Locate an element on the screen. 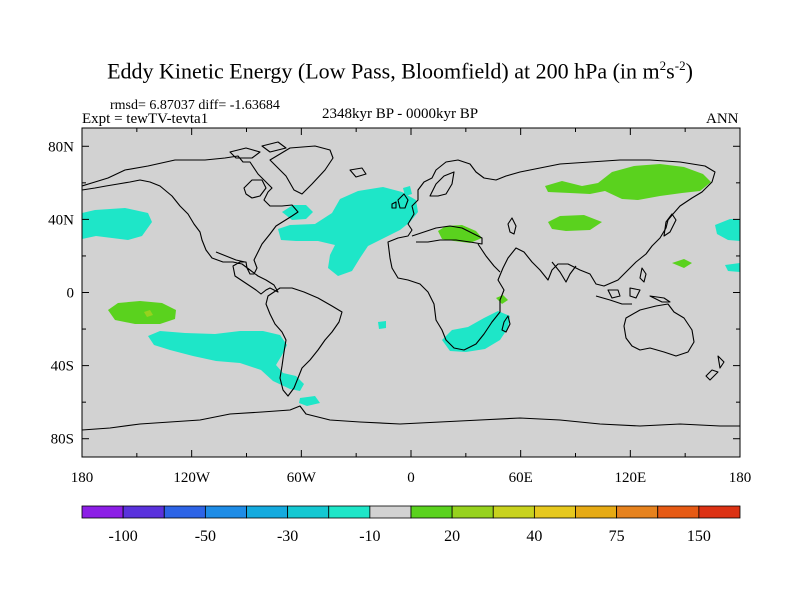  title-superscript-1: 2 is located at coordinates (663, 65).